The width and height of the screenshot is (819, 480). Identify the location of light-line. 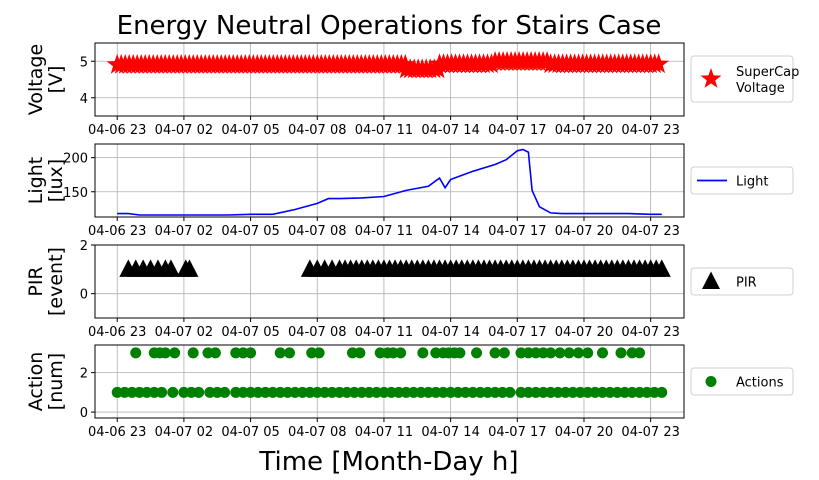
(389, 182).